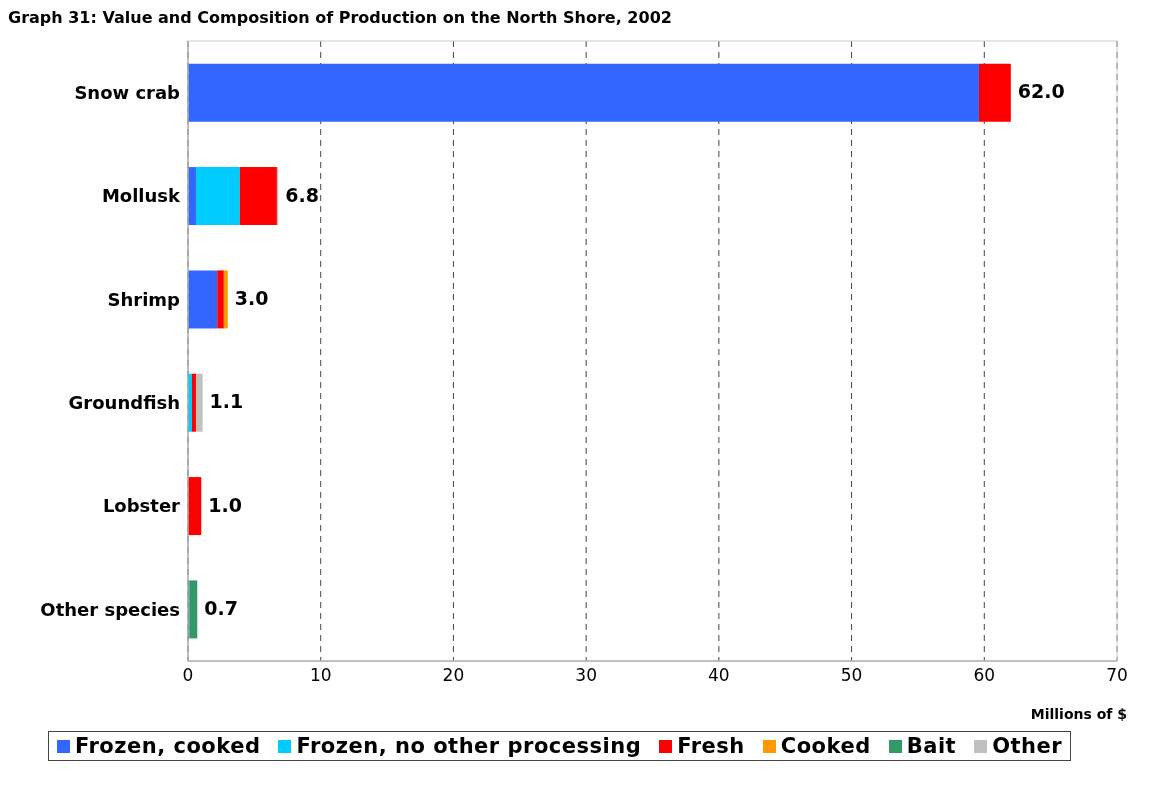 The height and width of the screenshot is (800, 1149). What do you see at coordinates (1027, 746) in the screenshot?
I see `legend-label: Other` at bounding box center [1027, 746].